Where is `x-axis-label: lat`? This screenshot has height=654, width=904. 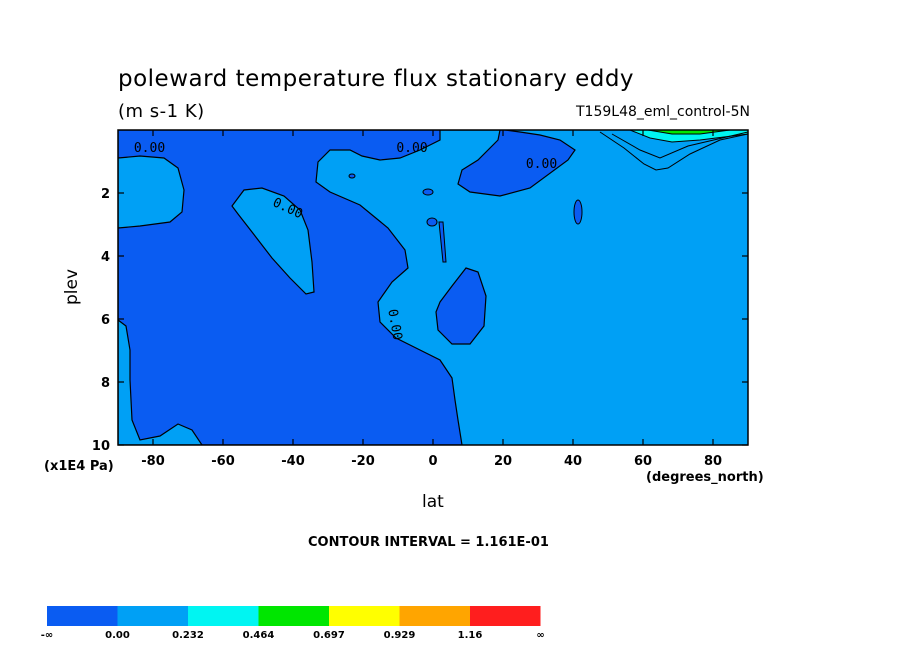 x-axis-label: lat is located at coordinates (433, 502).